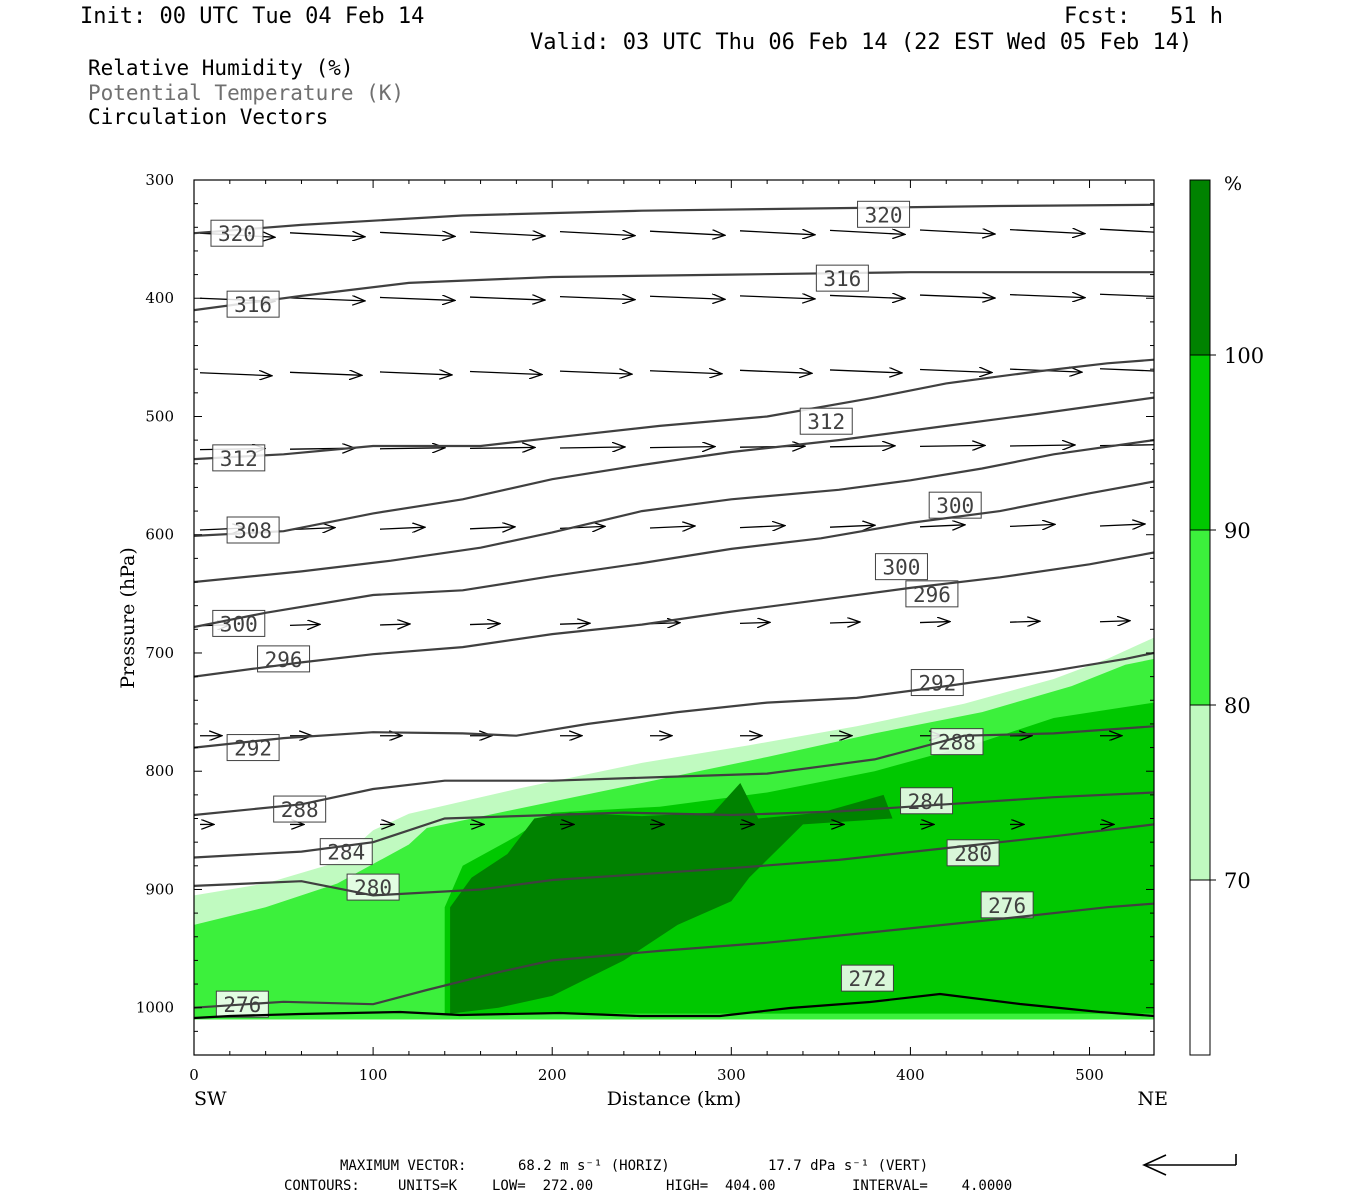 The width and height of the screenshot is (1350, 1200). What do you see at coordinates (1143, 16) in the screenshot?
I see `forecast-hour: Fcst: 51 h` at bounding box center [1143, 16].